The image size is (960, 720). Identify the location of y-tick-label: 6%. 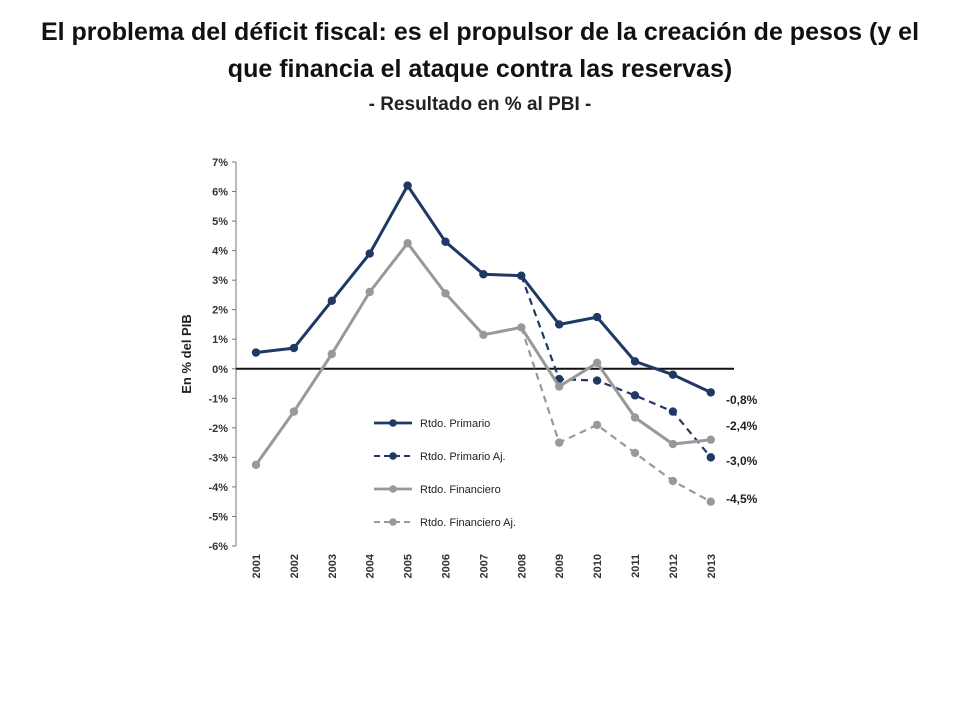
(220, 193).